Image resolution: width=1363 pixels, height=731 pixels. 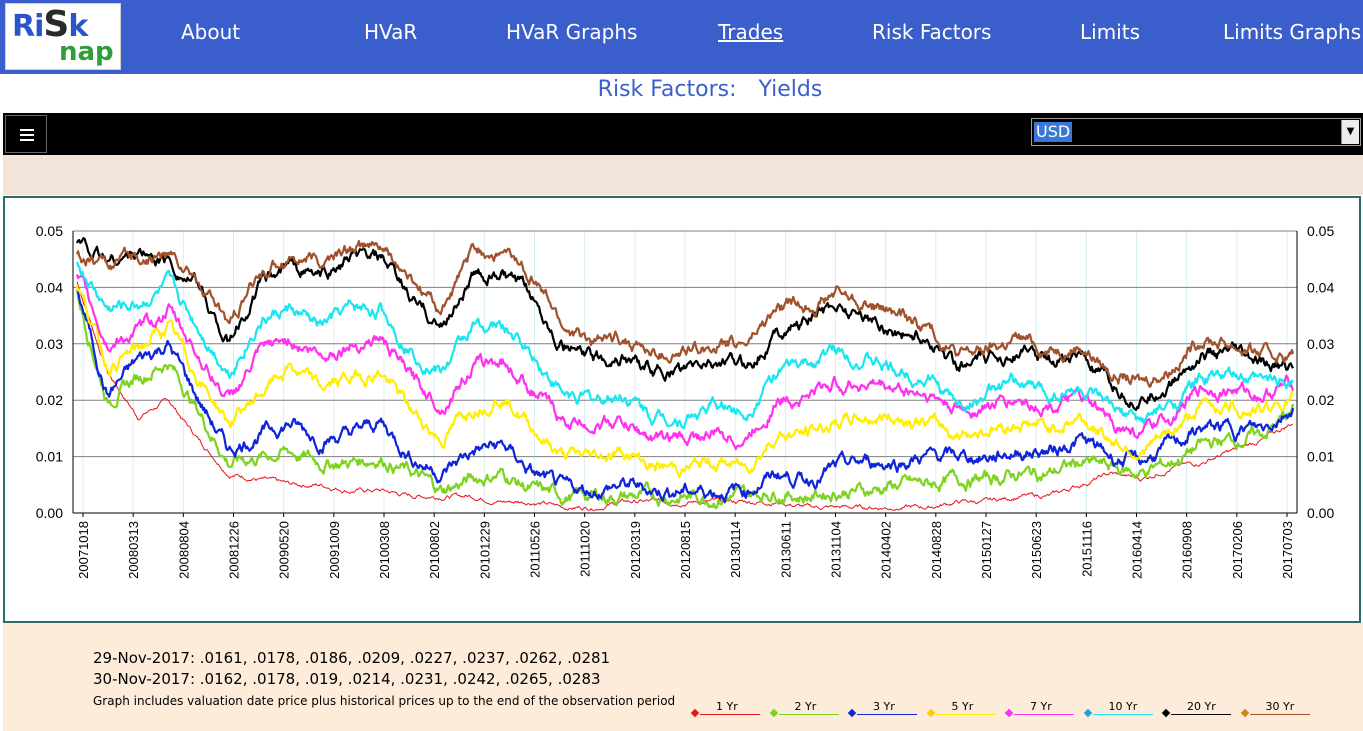 What do you see at coordinates (886, 550) in the screenshot?
I see `x-tick-label: 20140402` at bounding box center [886, 550].